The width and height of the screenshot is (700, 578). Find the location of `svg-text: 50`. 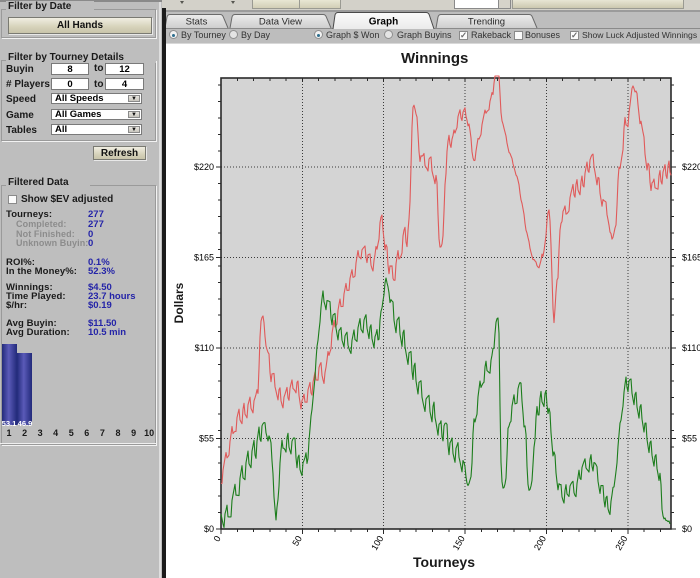

svg-text: 50 is located at coordinates (297, 541).